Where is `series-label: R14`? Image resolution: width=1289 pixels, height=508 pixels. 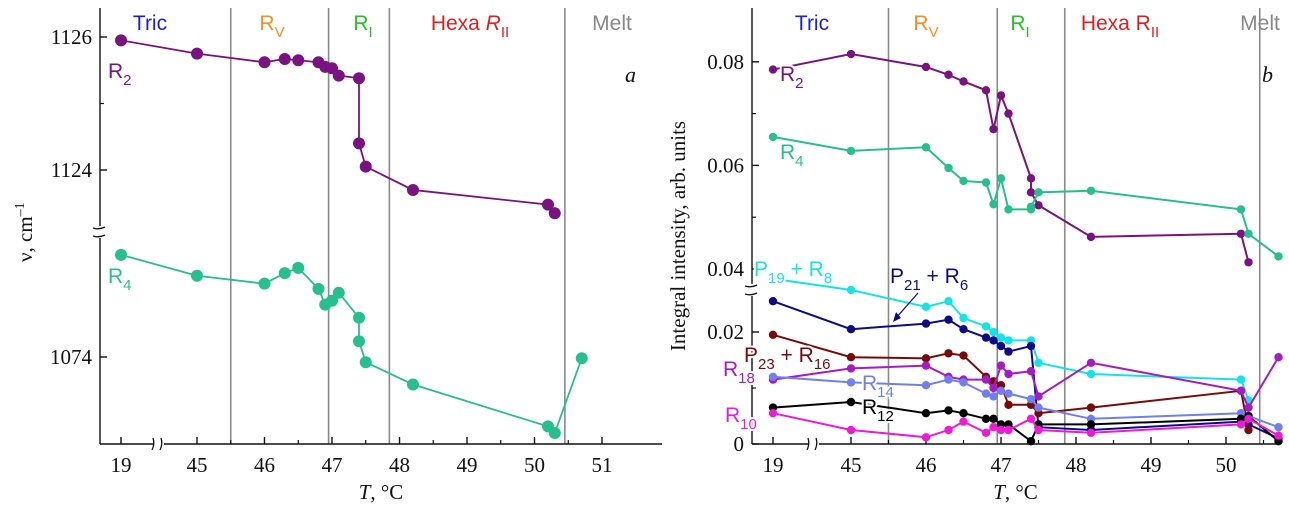
series-label: R14 is located at coordinates (878, 386).